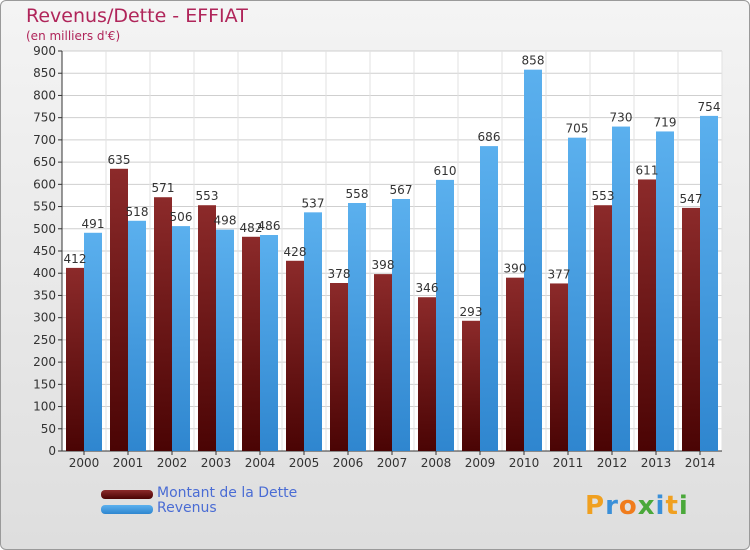  Describe the element at coordinates (480, 463) in the screenshot. I see `x-tick-label: 2009` at that location.